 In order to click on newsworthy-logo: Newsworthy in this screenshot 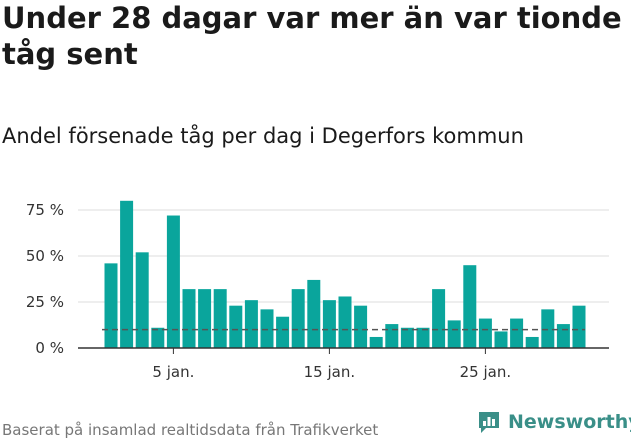, I will do `click(553, 422)`.